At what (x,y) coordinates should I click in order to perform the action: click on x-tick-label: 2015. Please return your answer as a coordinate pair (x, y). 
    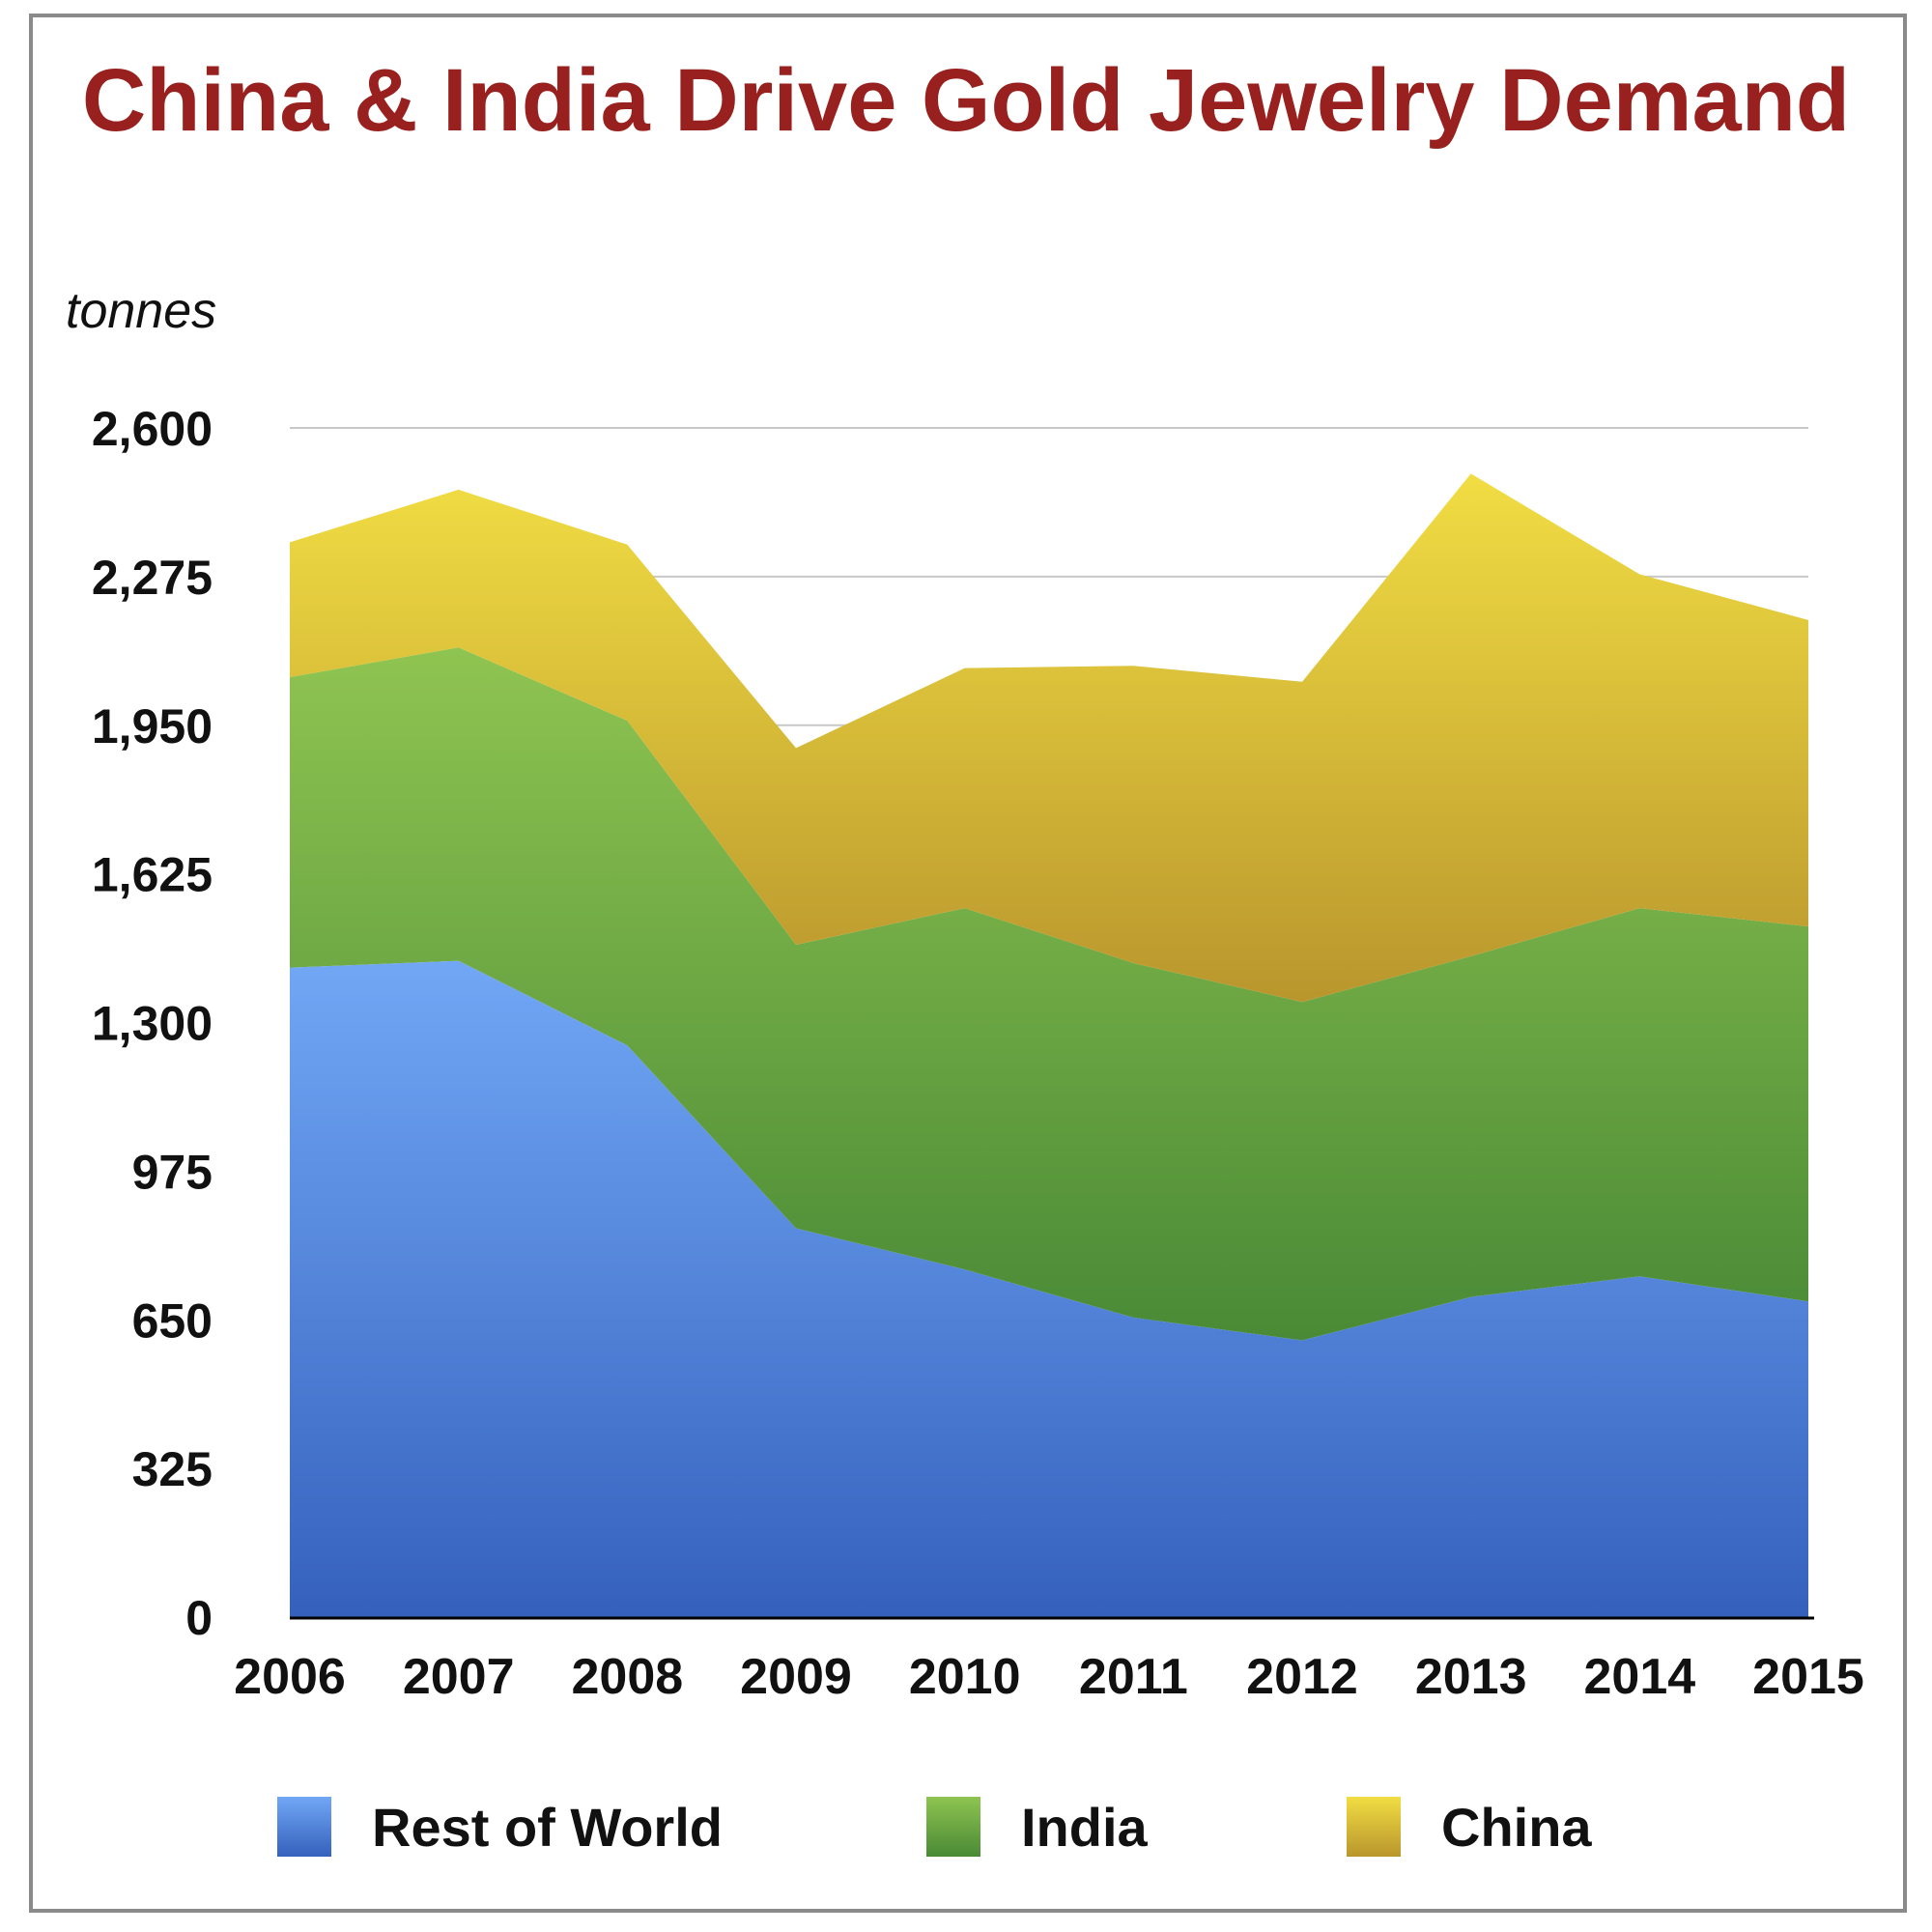
    Looking at the image, I should click on (1808, 1677).